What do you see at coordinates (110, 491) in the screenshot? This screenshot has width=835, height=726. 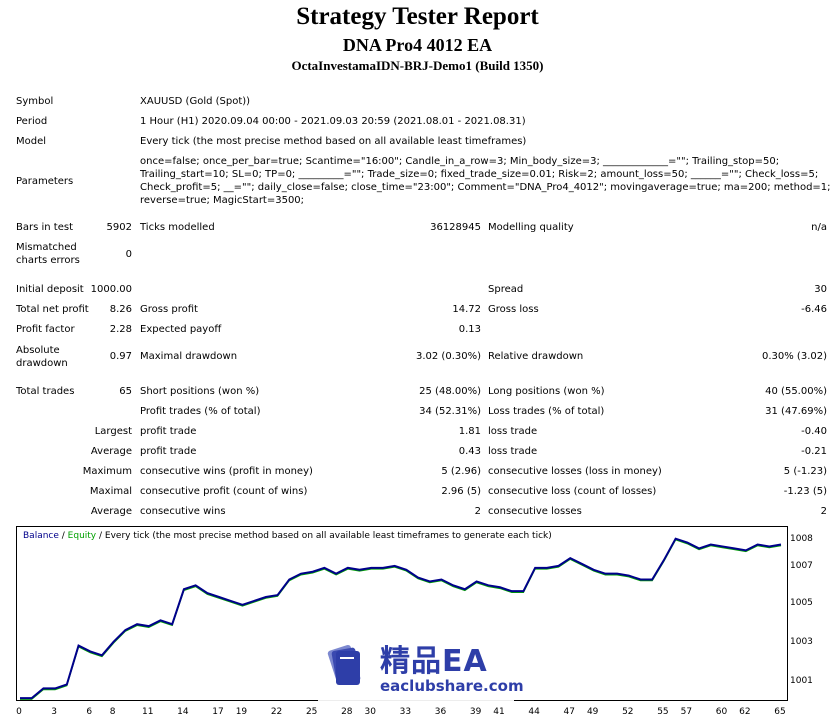 I see `maximal-label: Maximal` at bounding box center [110, 491].